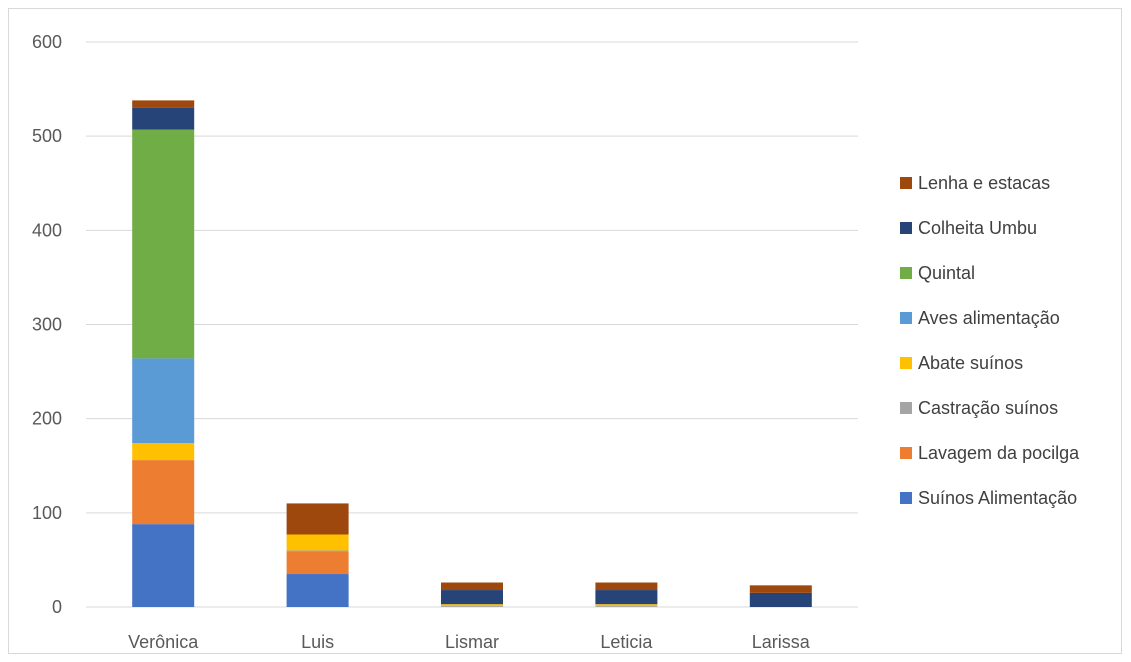  Describe the element at coordinates (47, 230) in the screenshot. I see `y-tick-label: 400` at that location.